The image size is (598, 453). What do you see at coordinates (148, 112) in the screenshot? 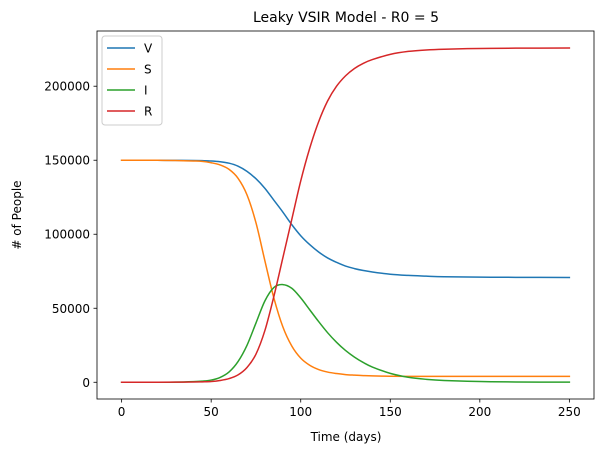
I see `legend-label-r: R` at bounding box center [148, 112].